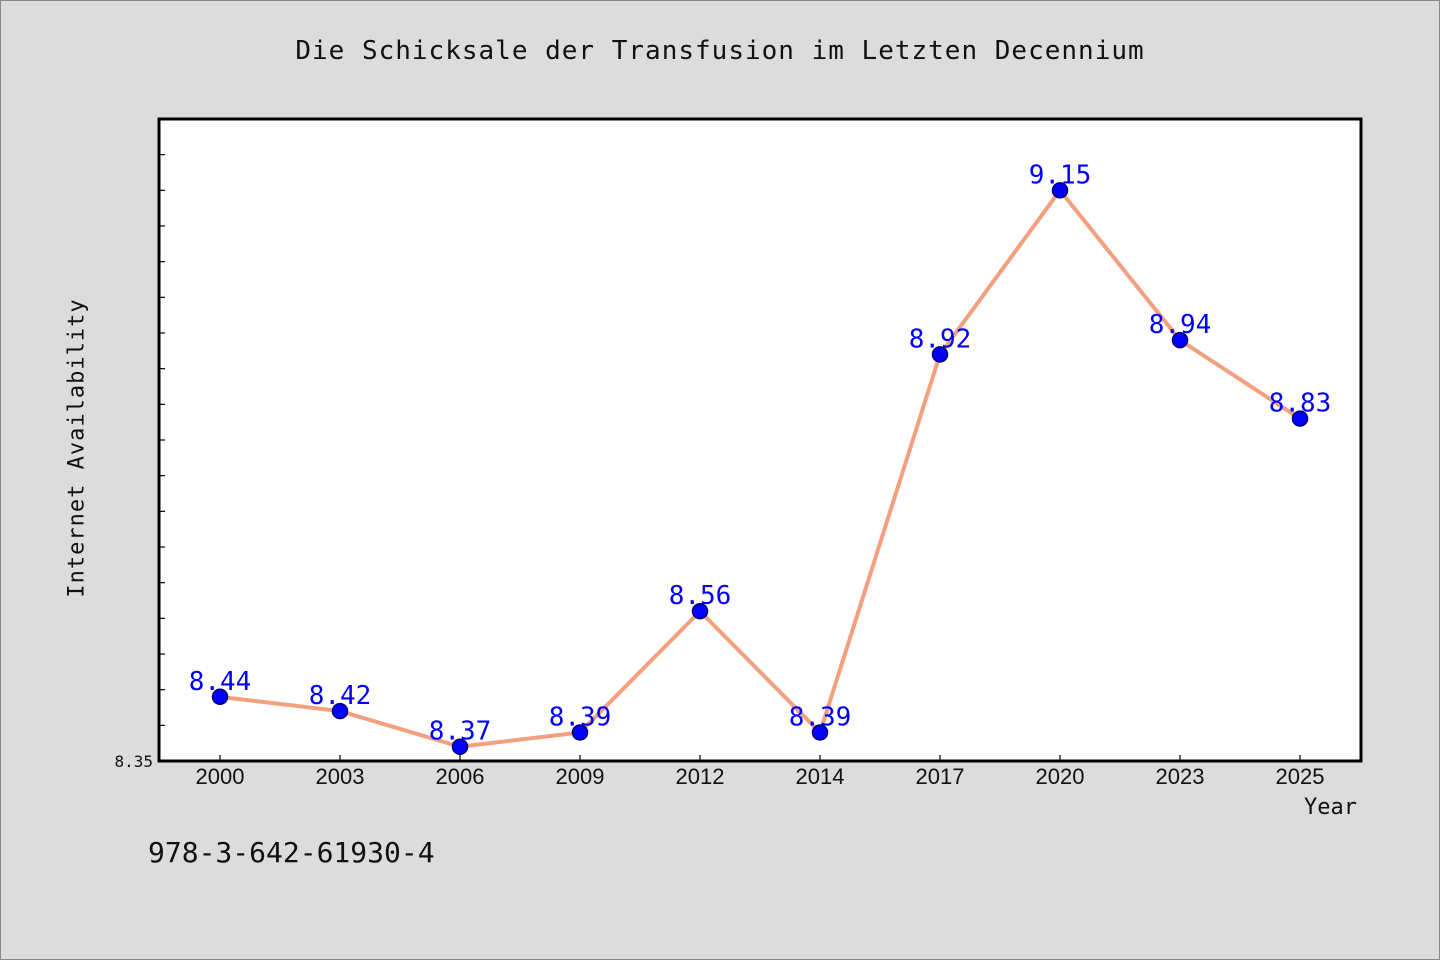  I want to click on x-tick-label: 2000, so click(220, 776).